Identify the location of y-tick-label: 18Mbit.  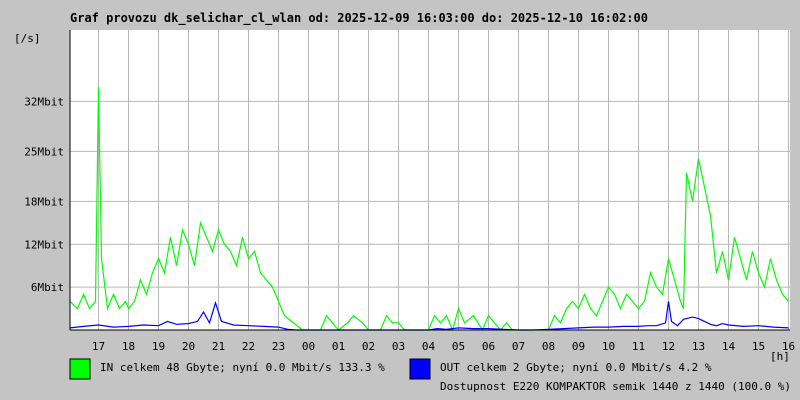
(44, 201).